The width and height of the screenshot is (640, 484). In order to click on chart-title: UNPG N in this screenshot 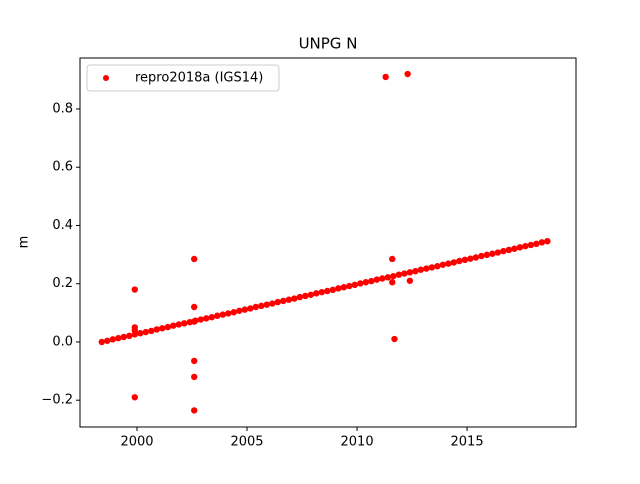, I will do `click(328, 44)`.